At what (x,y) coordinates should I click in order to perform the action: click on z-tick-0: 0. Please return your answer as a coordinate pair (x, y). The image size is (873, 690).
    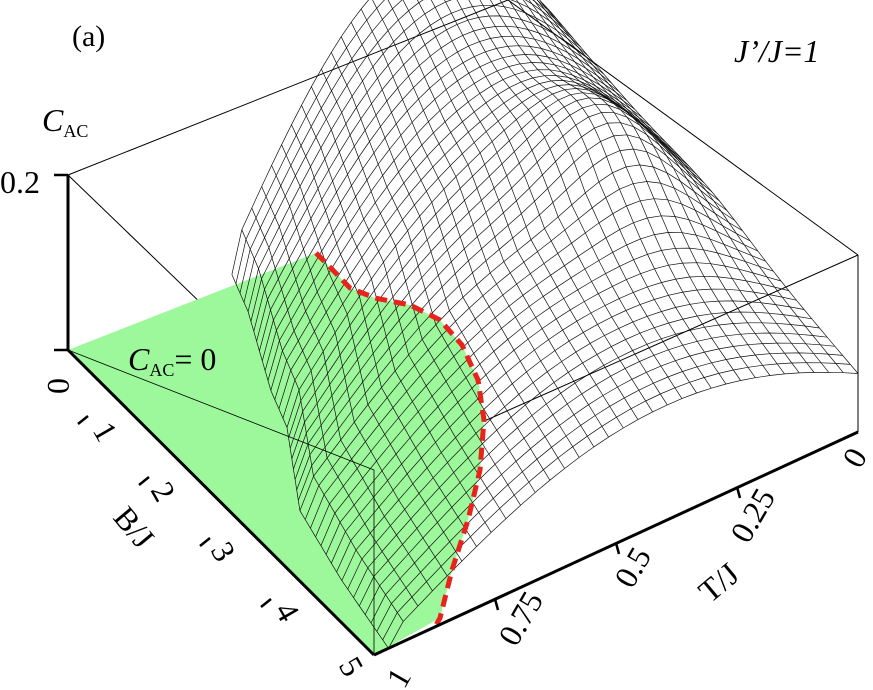
    Looking at the image, I should click on (59, 386).